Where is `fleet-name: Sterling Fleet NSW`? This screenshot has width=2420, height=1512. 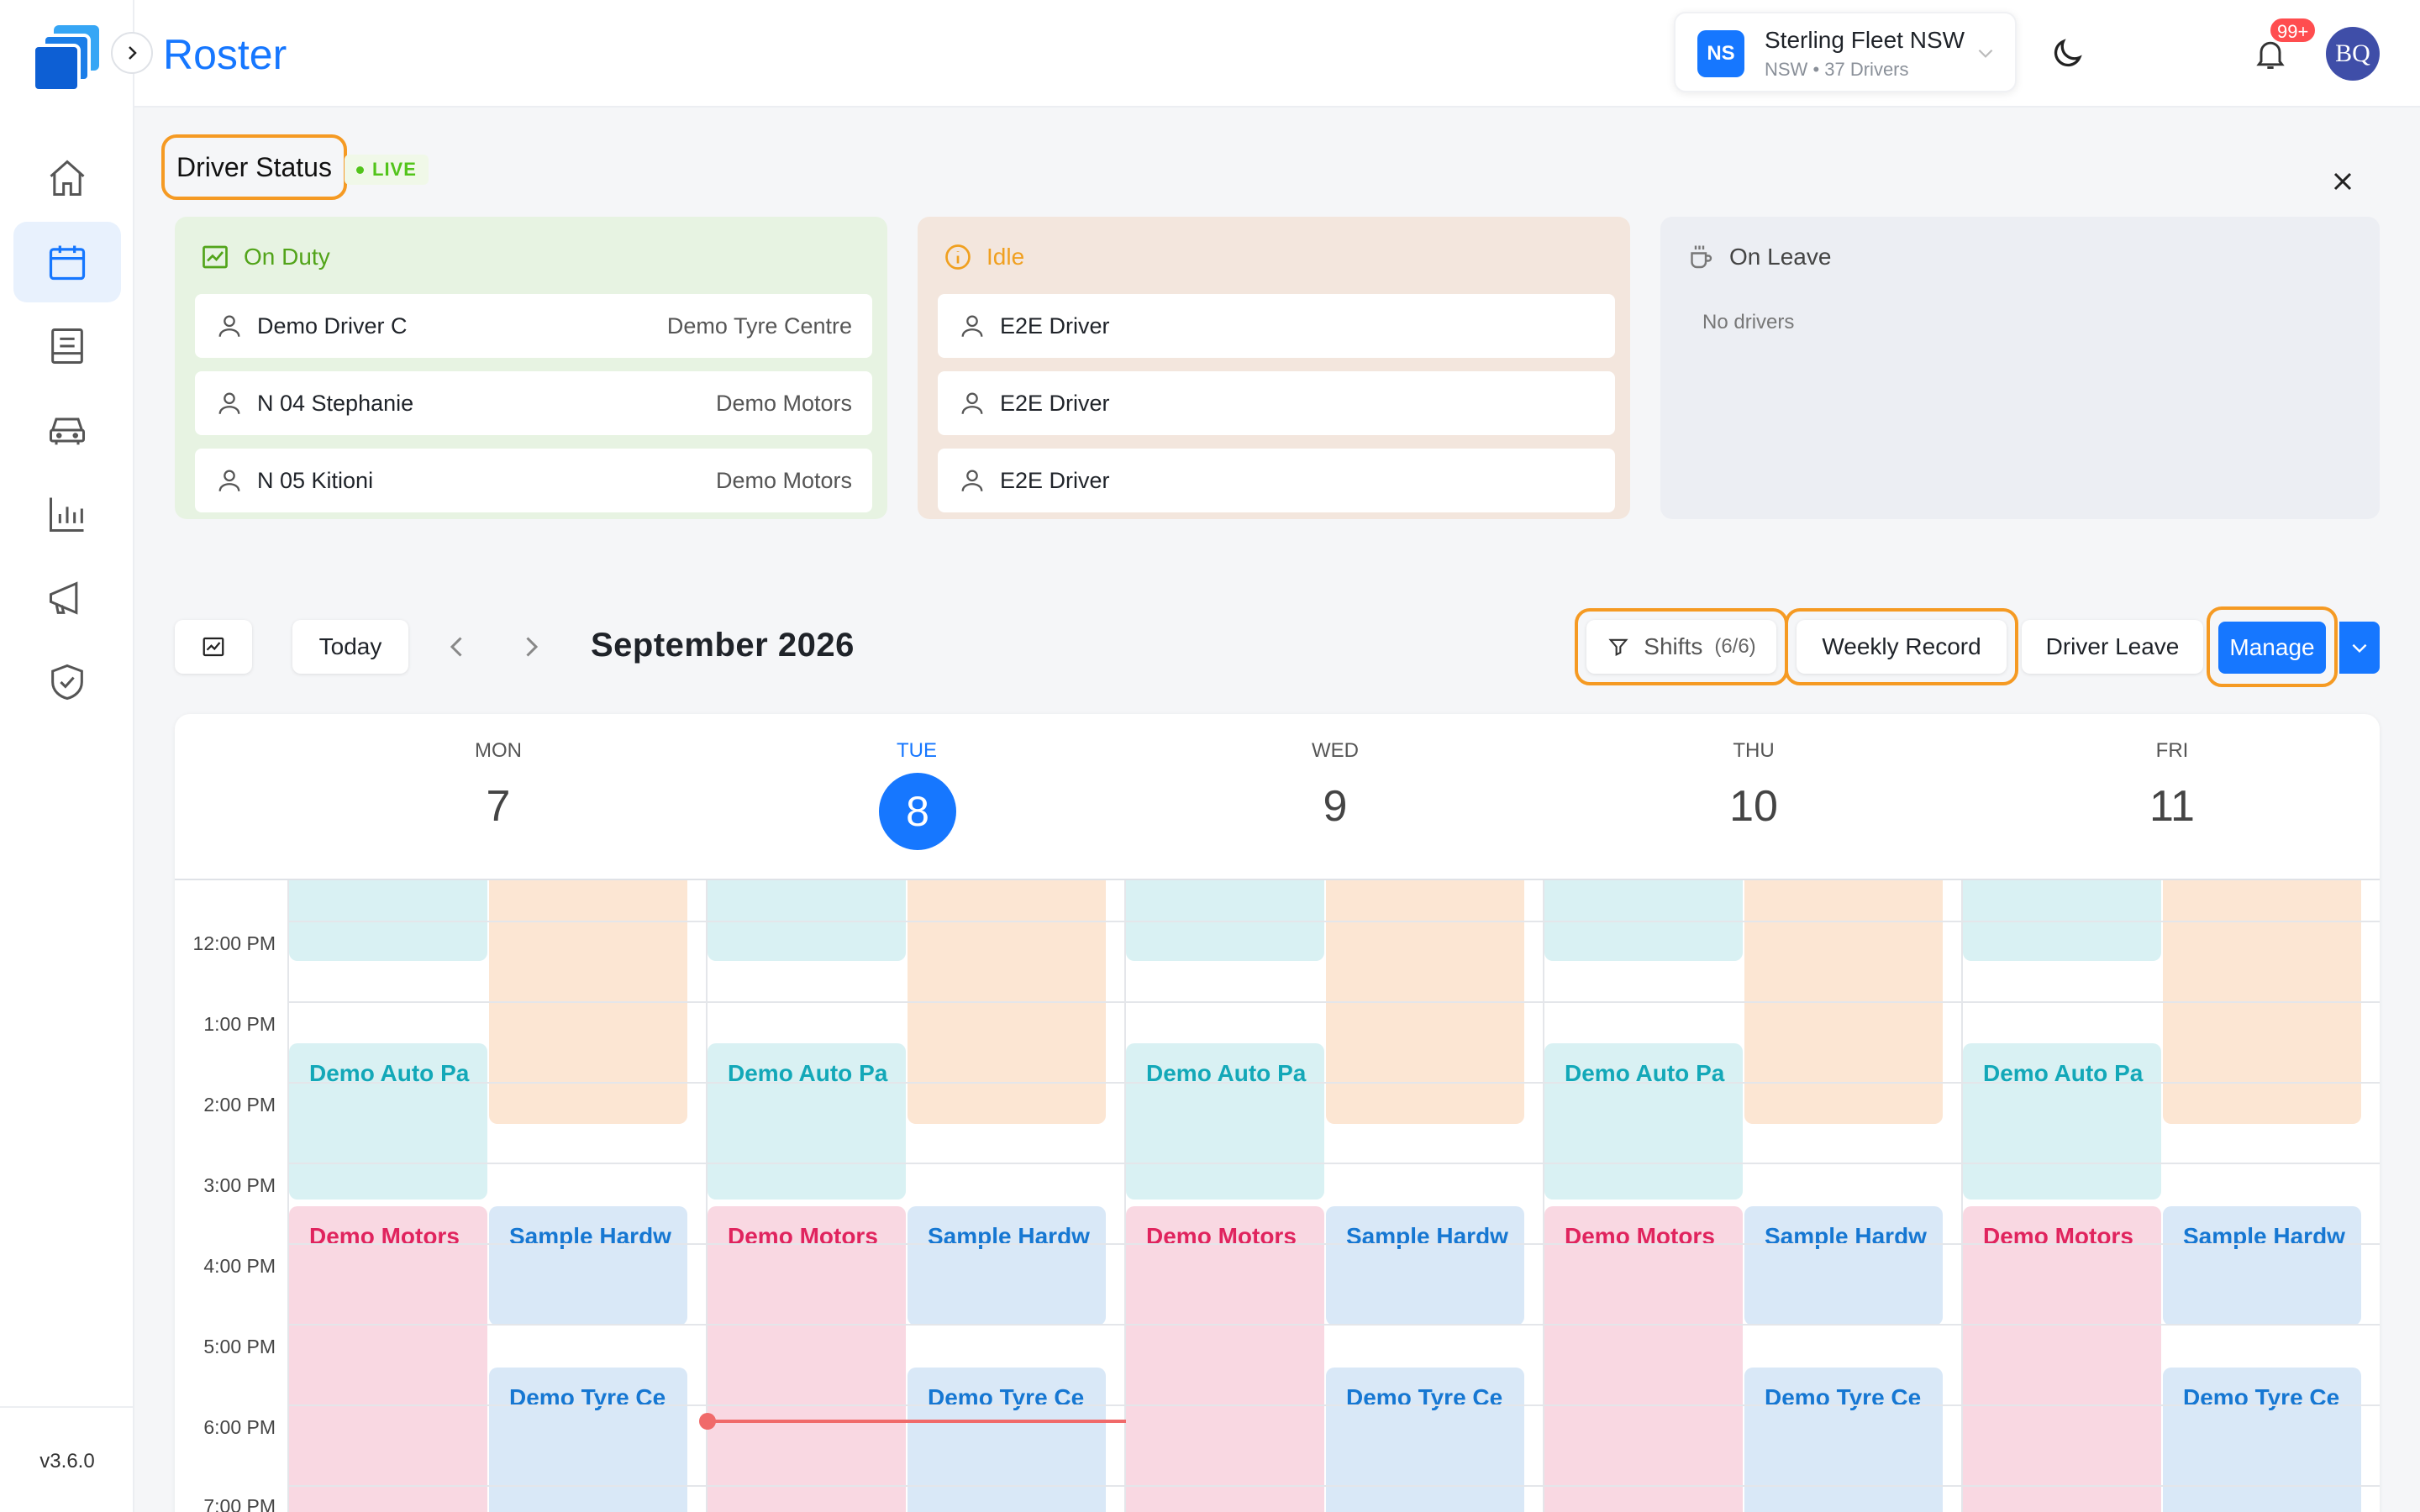 fleet-name: Sterling Fleet NSW is located at coordinates (1865, 40).